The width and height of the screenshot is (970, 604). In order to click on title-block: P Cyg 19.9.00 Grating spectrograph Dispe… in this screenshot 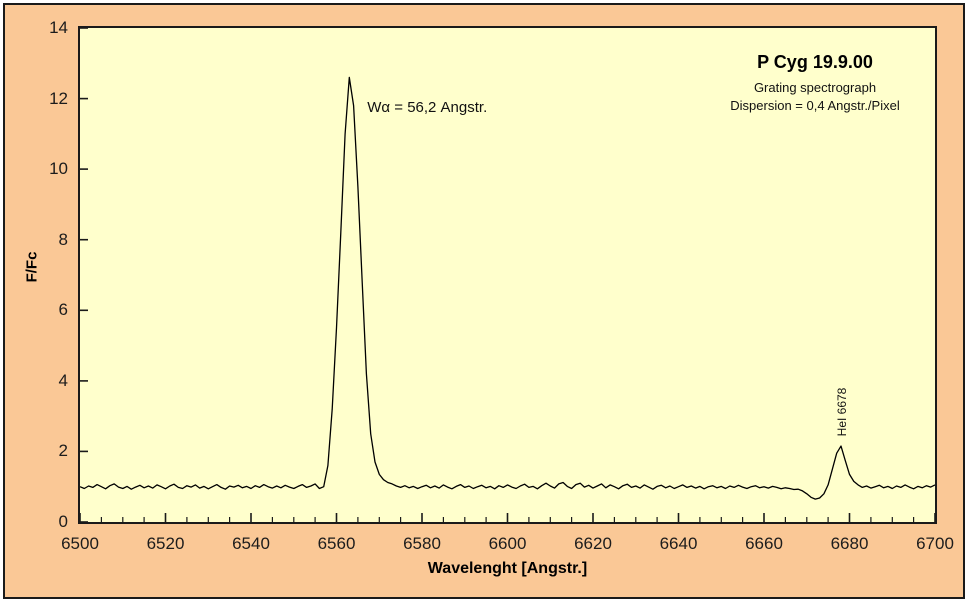, I will do `click(815, 83)`.